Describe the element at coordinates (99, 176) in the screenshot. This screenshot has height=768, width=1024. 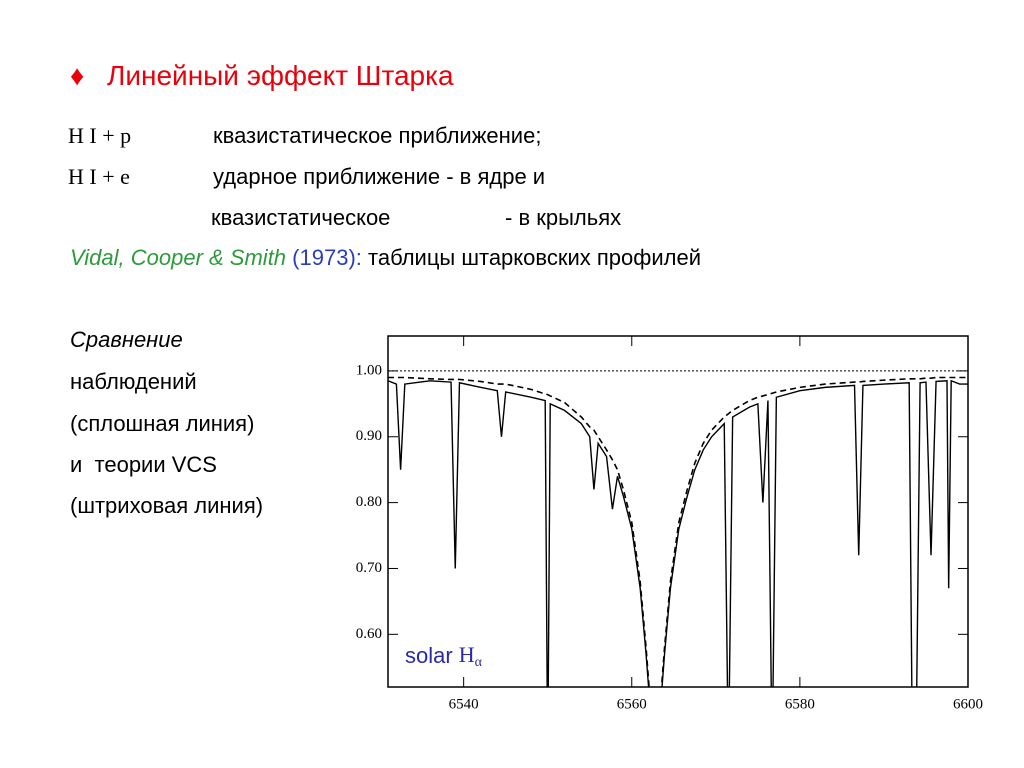
I see `line-label: H I + e` at that location.